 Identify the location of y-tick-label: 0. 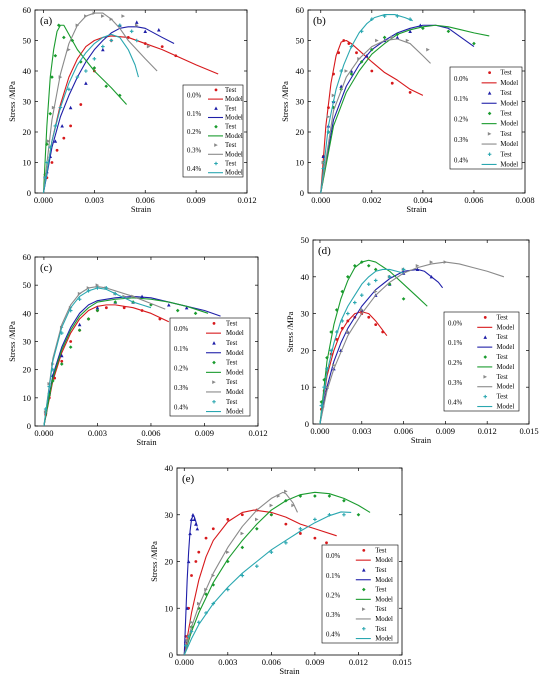
(29, 193).